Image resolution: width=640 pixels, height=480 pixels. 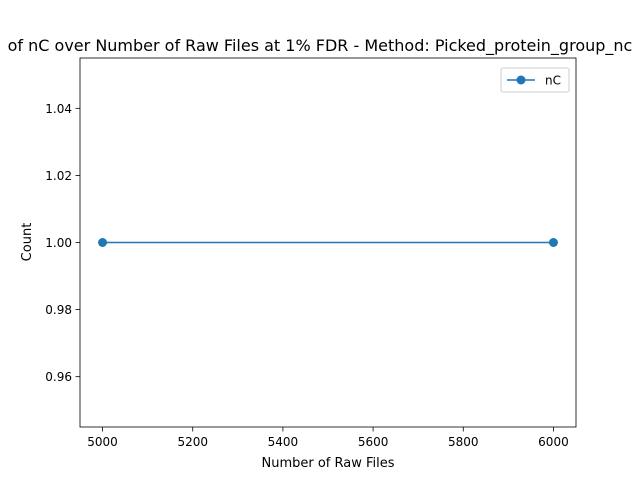 What do you see at coordinates (58, 243) in the screenshot?
I see `y-tick-label: 1.00` at bounding box center [58, 243].